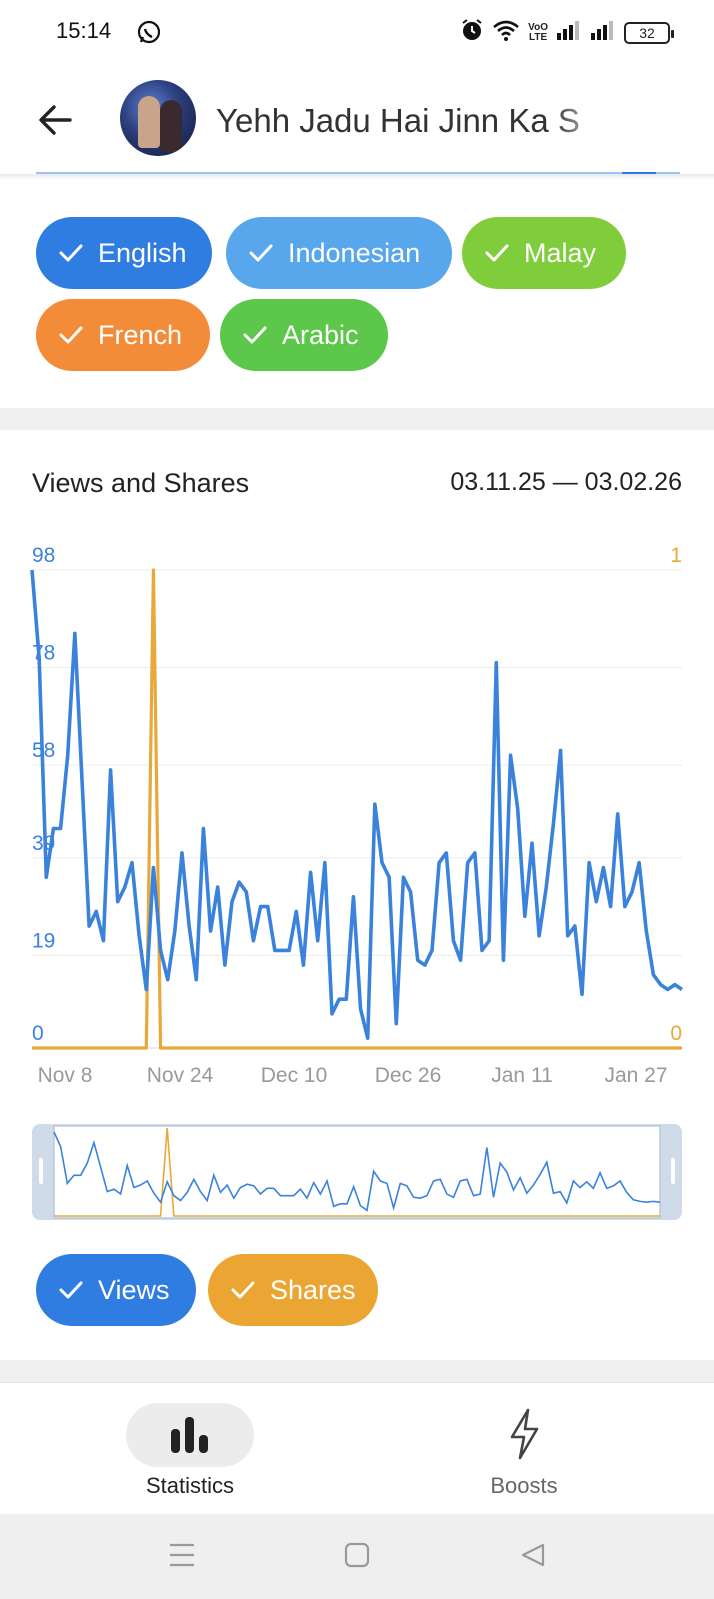  I want to click on home-icon, so click(357, 1555).